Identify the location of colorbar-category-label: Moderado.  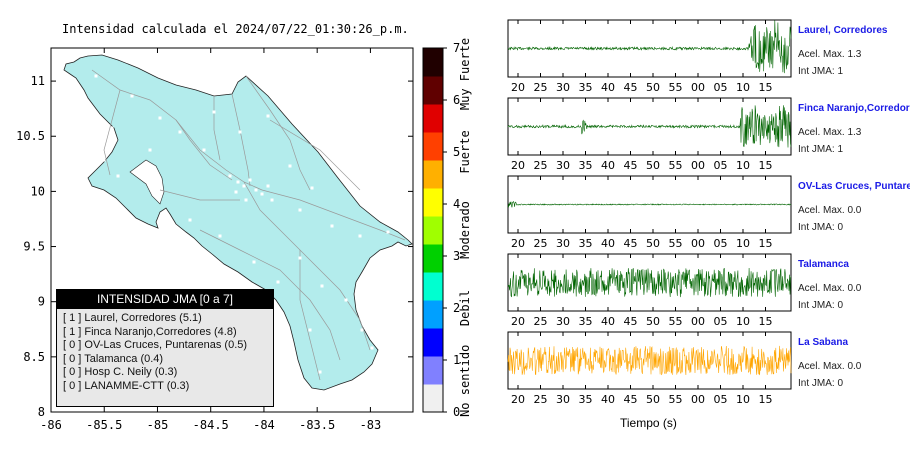
(465, 230).